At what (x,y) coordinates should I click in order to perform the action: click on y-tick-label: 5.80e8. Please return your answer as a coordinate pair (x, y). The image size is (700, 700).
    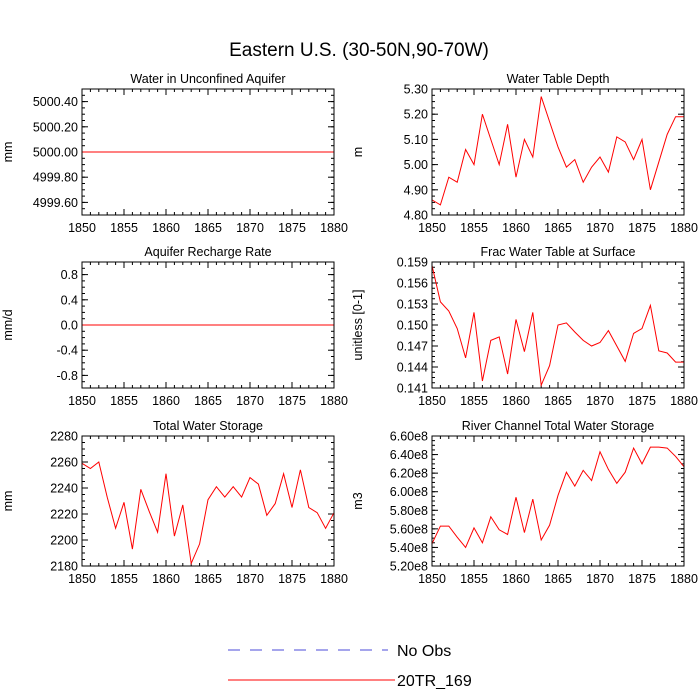
    Looking at the image, I should click on (409, 511).